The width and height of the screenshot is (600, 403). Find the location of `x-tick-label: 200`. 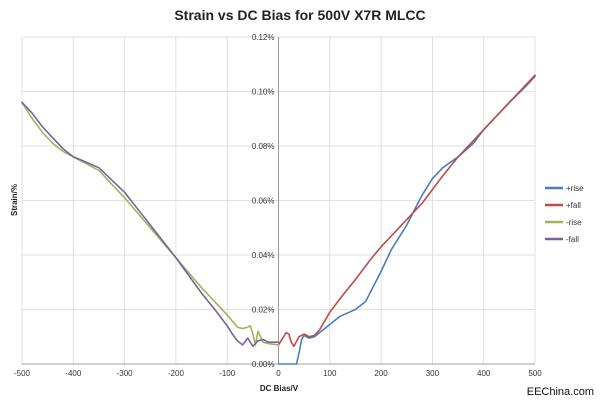

x-tick-label: 200 is located at coordinates (381, 373).